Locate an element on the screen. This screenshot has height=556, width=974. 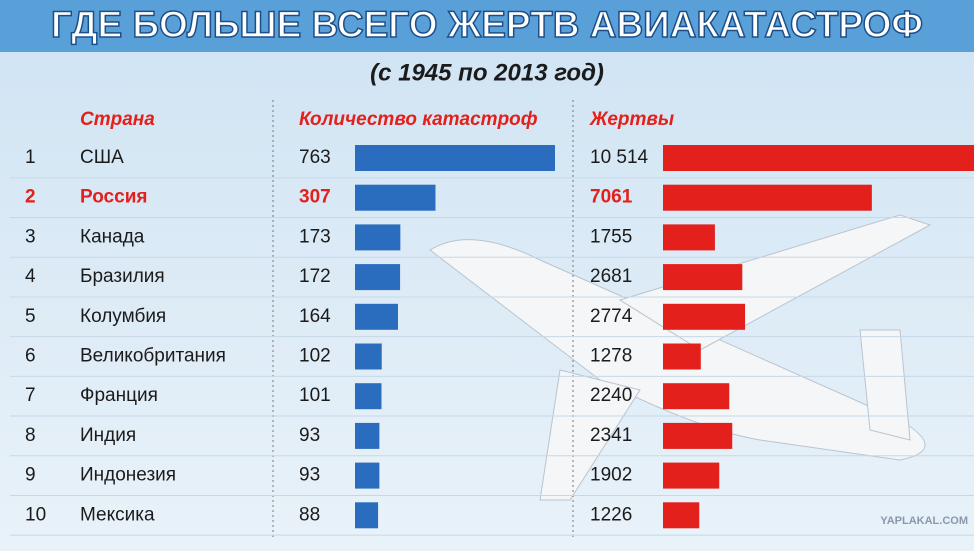
rank: 1 is located at coordinates (30, 157).